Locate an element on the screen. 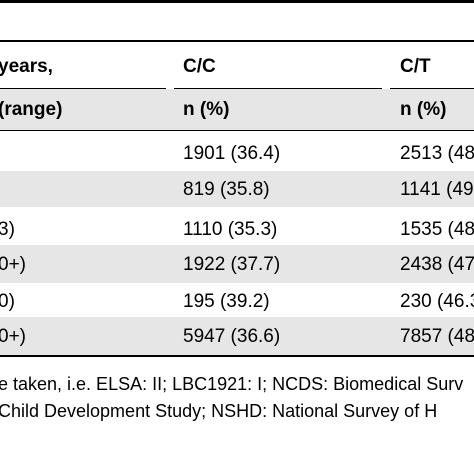 Image resolution: width=474 pixels, height=474 pixels. subheader-rule-col3 is located at coordinates (432, 88).